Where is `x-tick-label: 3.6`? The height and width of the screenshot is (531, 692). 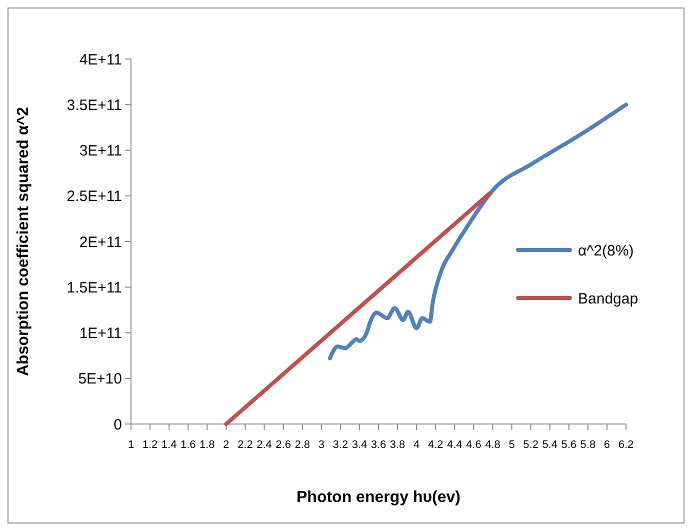 x-tick-label: 3.6 is located at coordinates (378, 445).